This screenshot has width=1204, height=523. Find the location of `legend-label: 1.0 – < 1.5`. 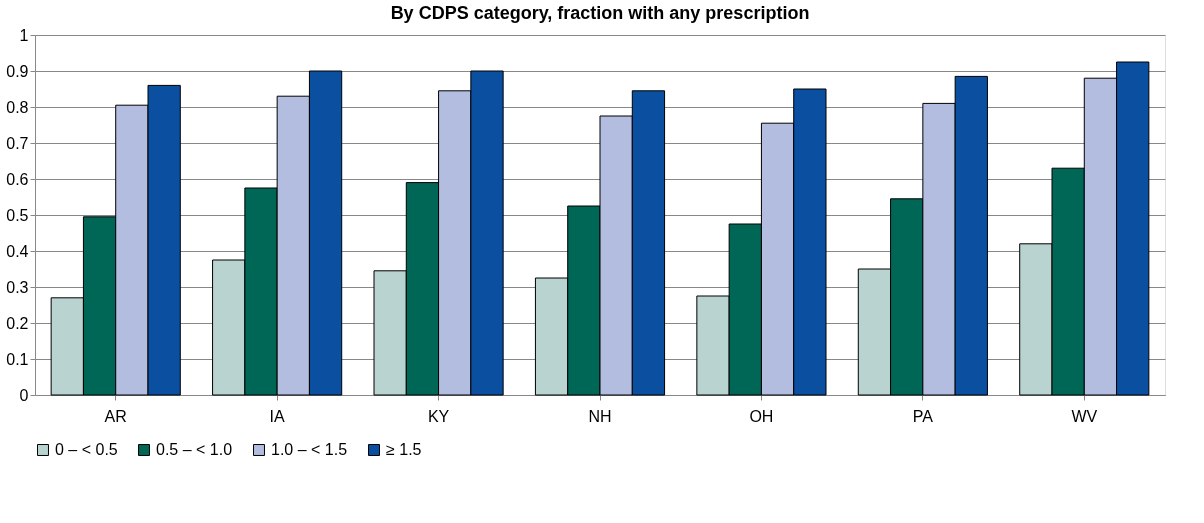

legend-label: 1.0 – < 1.5 is located at coordinates (309, 449).